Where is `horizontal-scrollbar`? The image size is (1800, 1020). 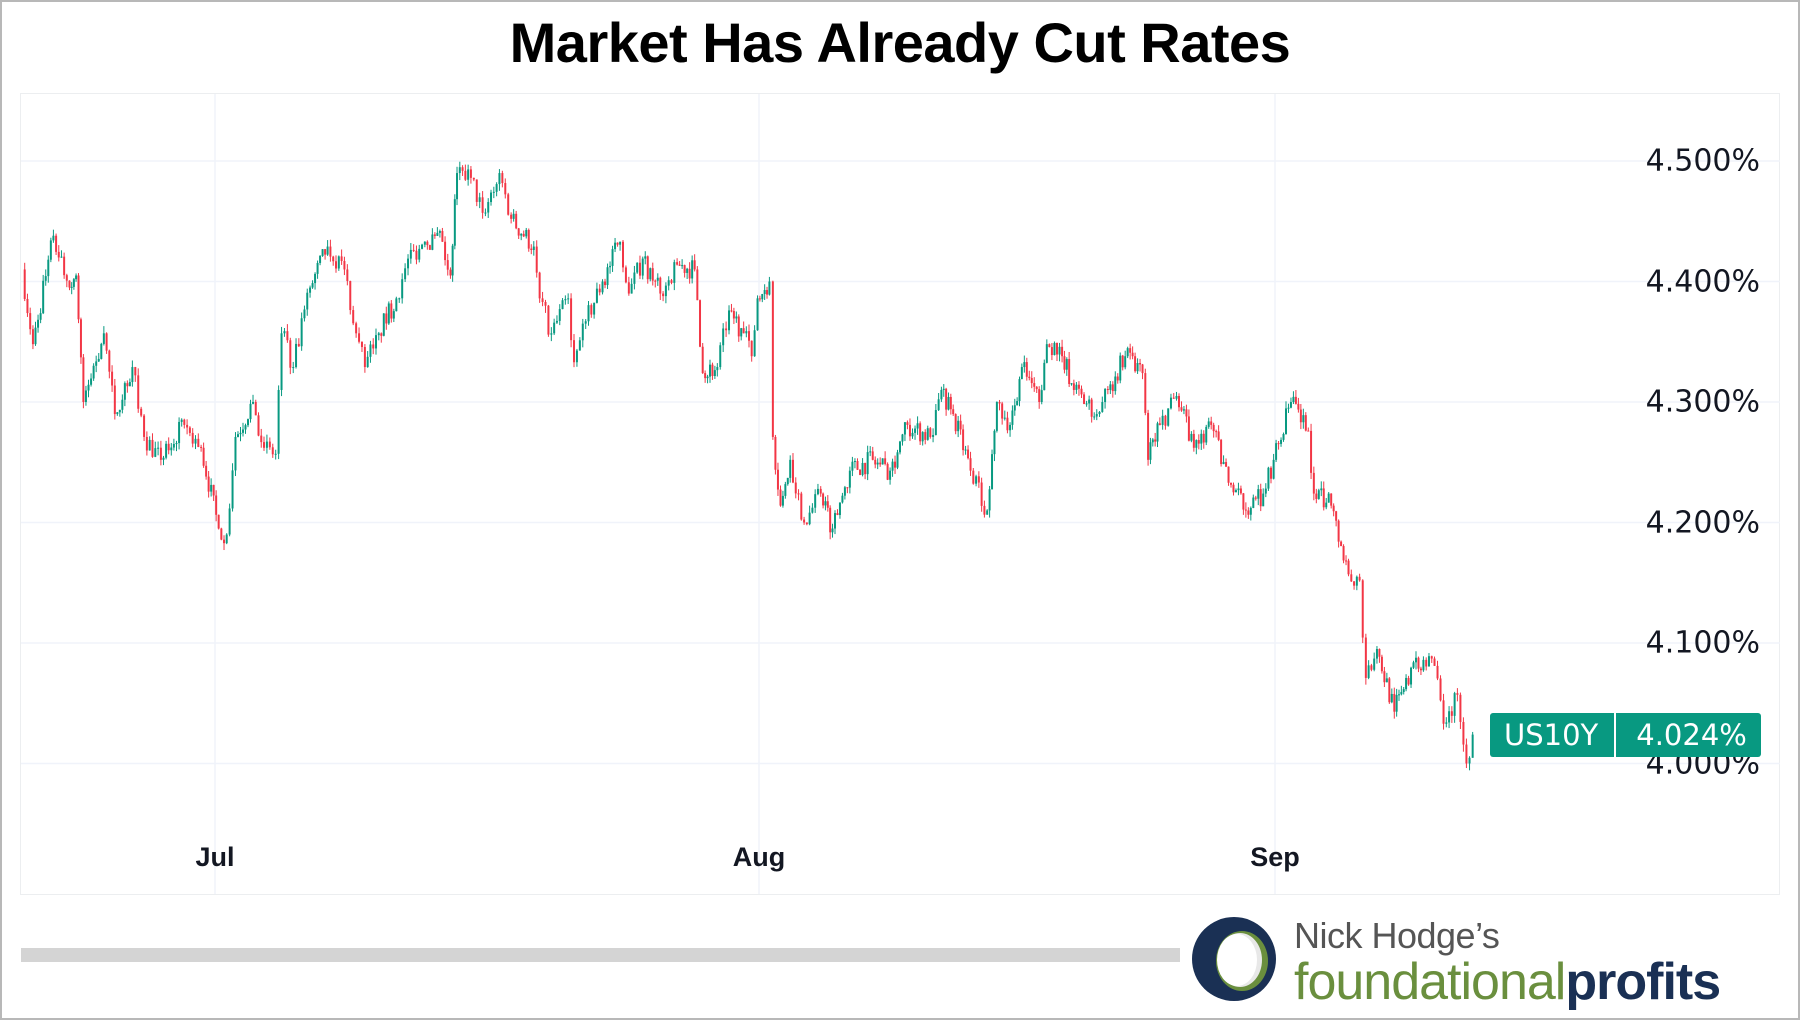
horizontal-scrollbar is located at coordinates (600, 955).